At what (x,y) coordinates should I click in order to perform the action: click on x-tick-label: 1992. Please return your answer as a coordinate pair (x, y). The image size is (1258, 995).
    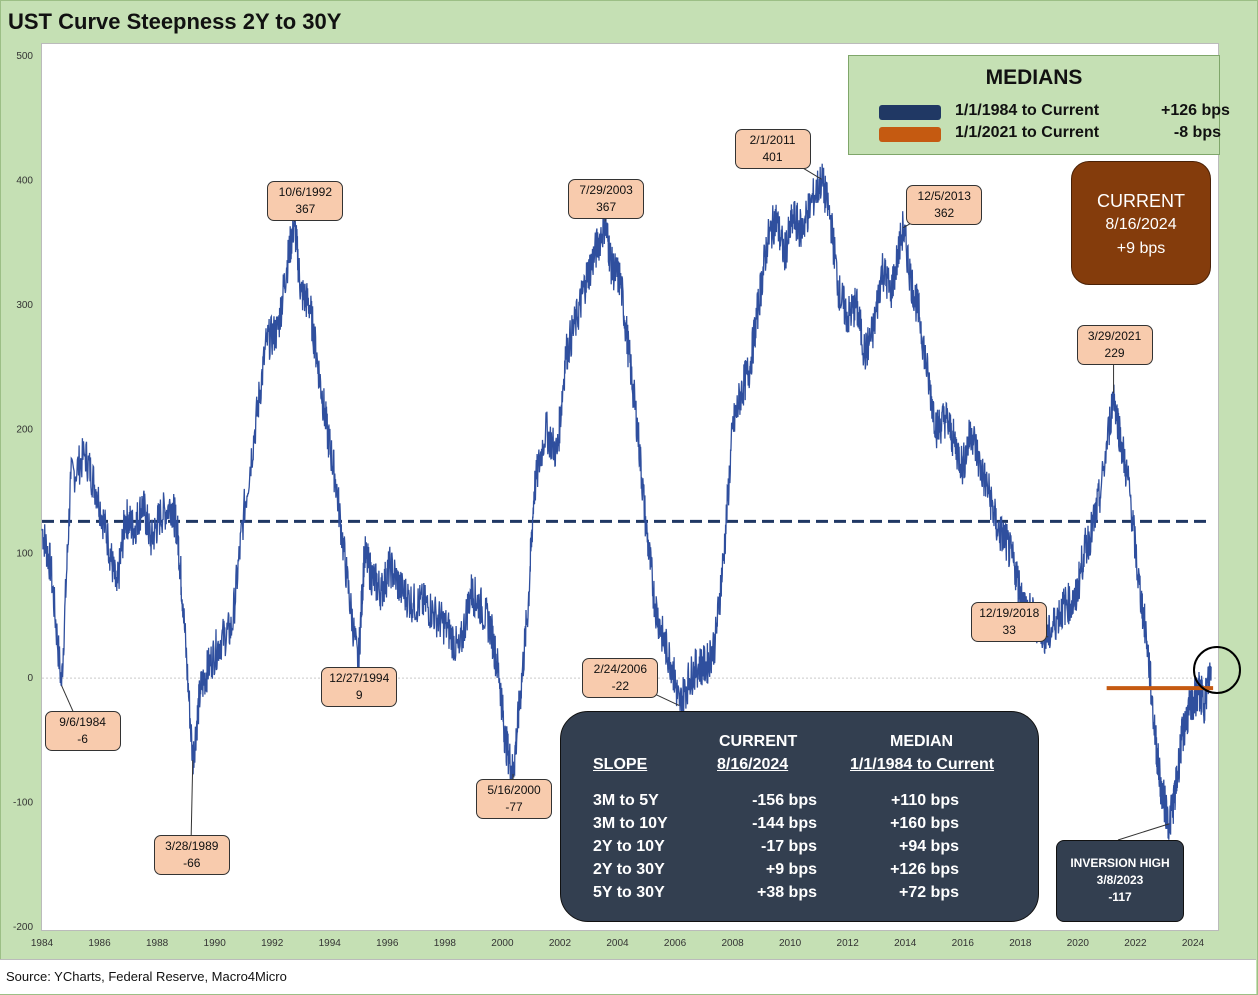
    Looking at the image, I should click on (272, 943).